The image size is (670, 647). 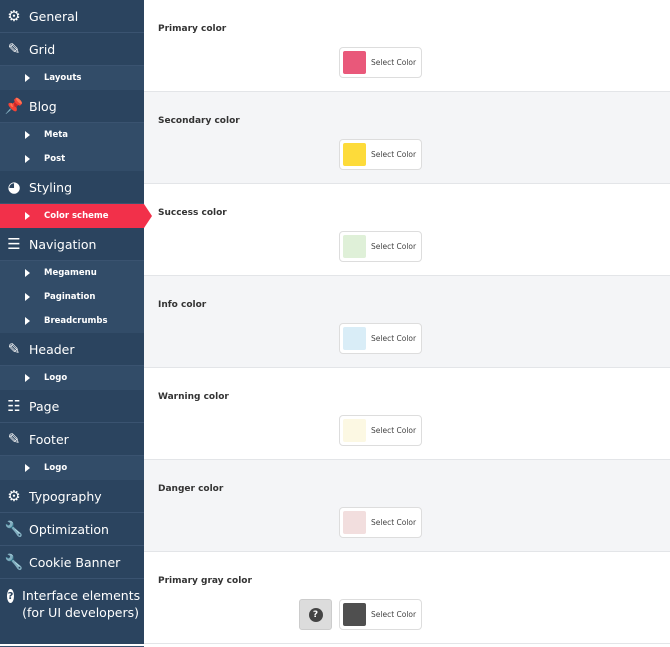 I want to click on color-setting-row: Secondary color Select Color, so click(x=407, y=138).